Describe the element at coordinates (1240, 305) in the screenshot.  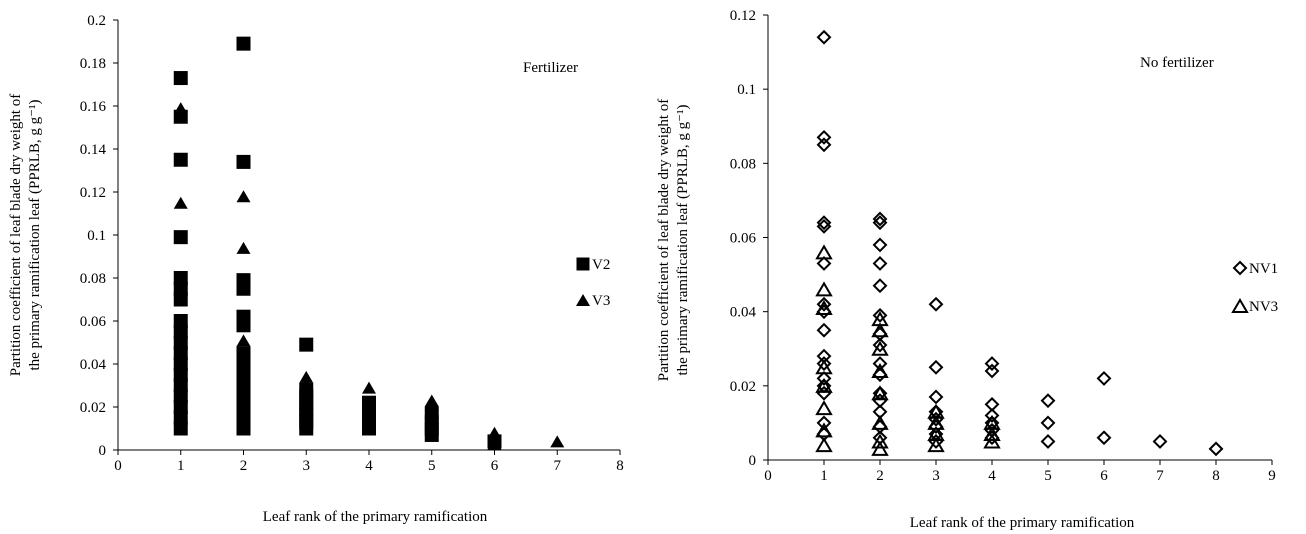
I see `legend-marker-nv3` at that location.